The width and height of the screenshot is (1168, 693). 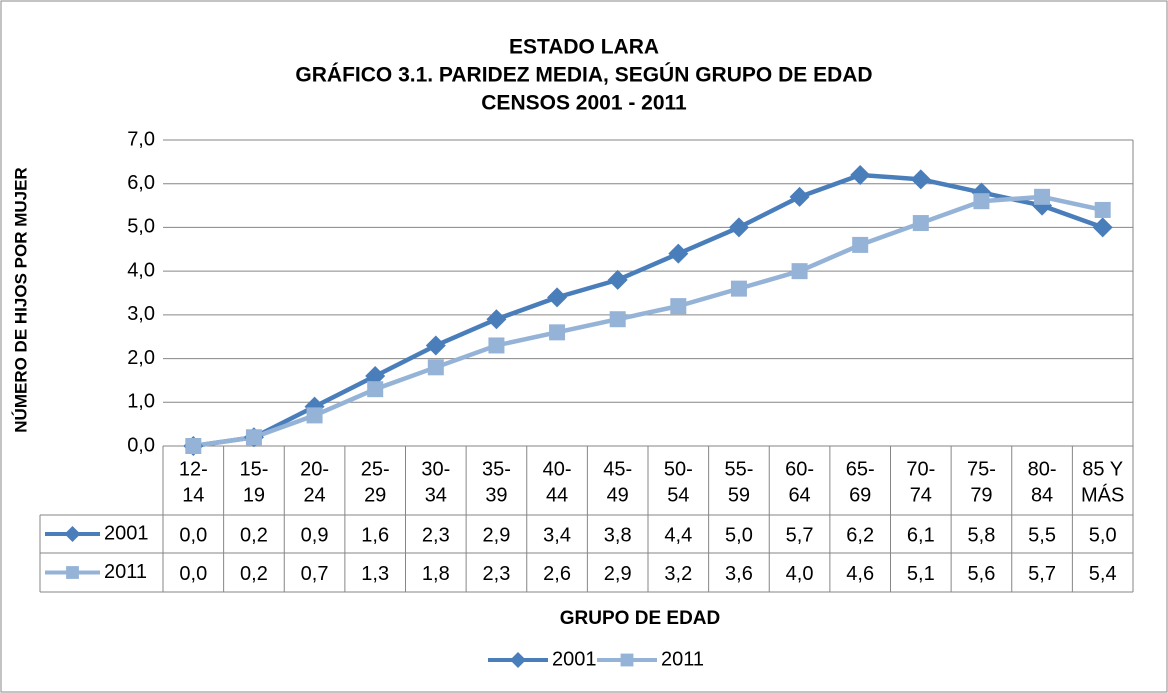 What do you see at coordinates (618, 535) in the screenshot?
I see `table-value: 3,8` at bounding box center [618, 535].